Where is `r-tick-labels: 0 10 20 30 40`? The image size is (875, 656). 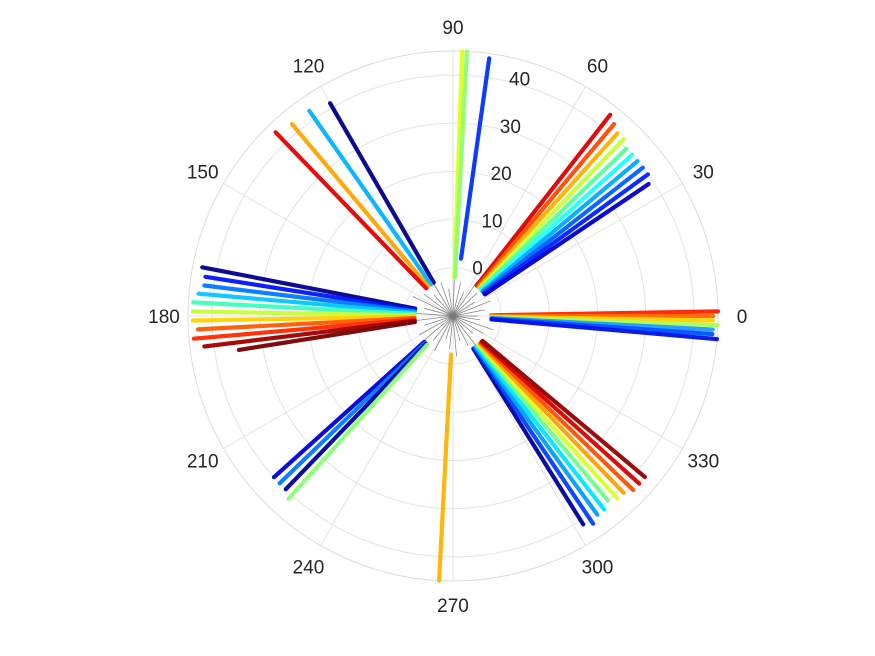
r-tick-labels: 0 10 20 30 40 is located at coordinates (501, 175).